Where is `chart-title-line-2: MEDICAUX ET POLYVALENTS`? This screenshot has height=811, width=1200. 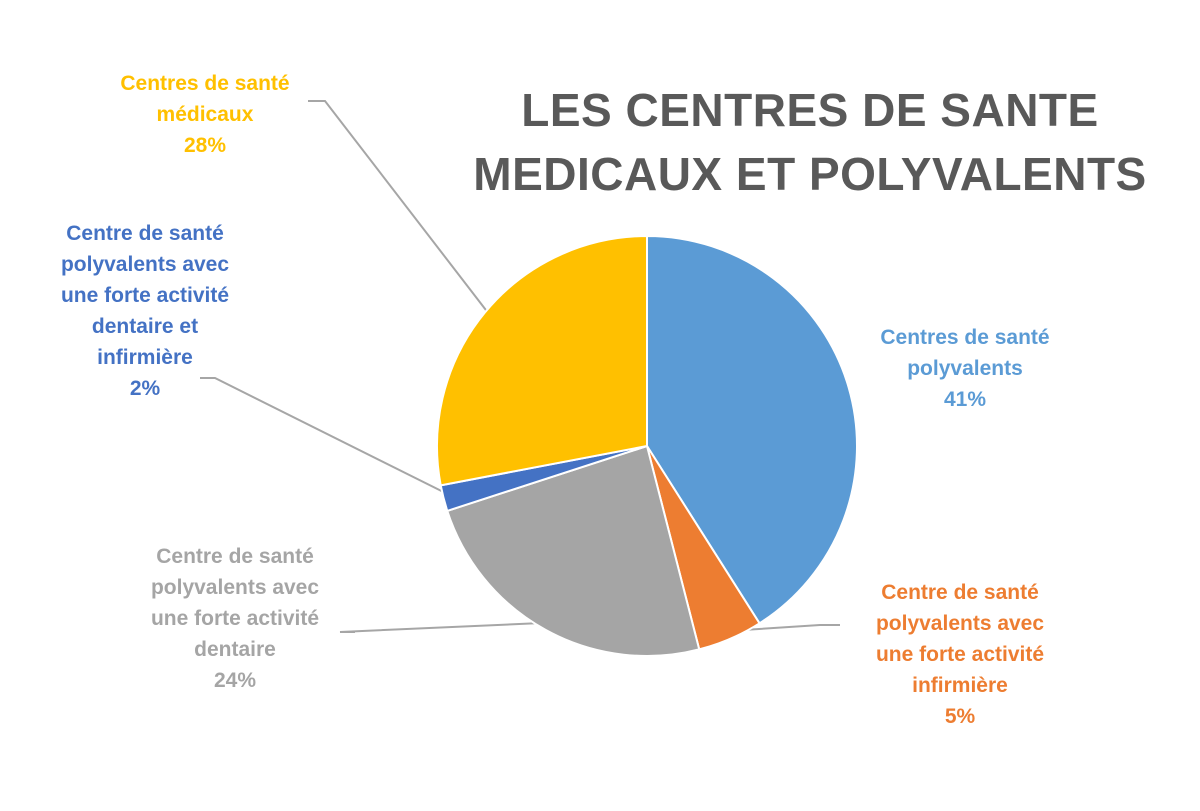 chart-title-line-2: MEDICAUX ET POLYVALENTS is located at coordinates (810, 174).